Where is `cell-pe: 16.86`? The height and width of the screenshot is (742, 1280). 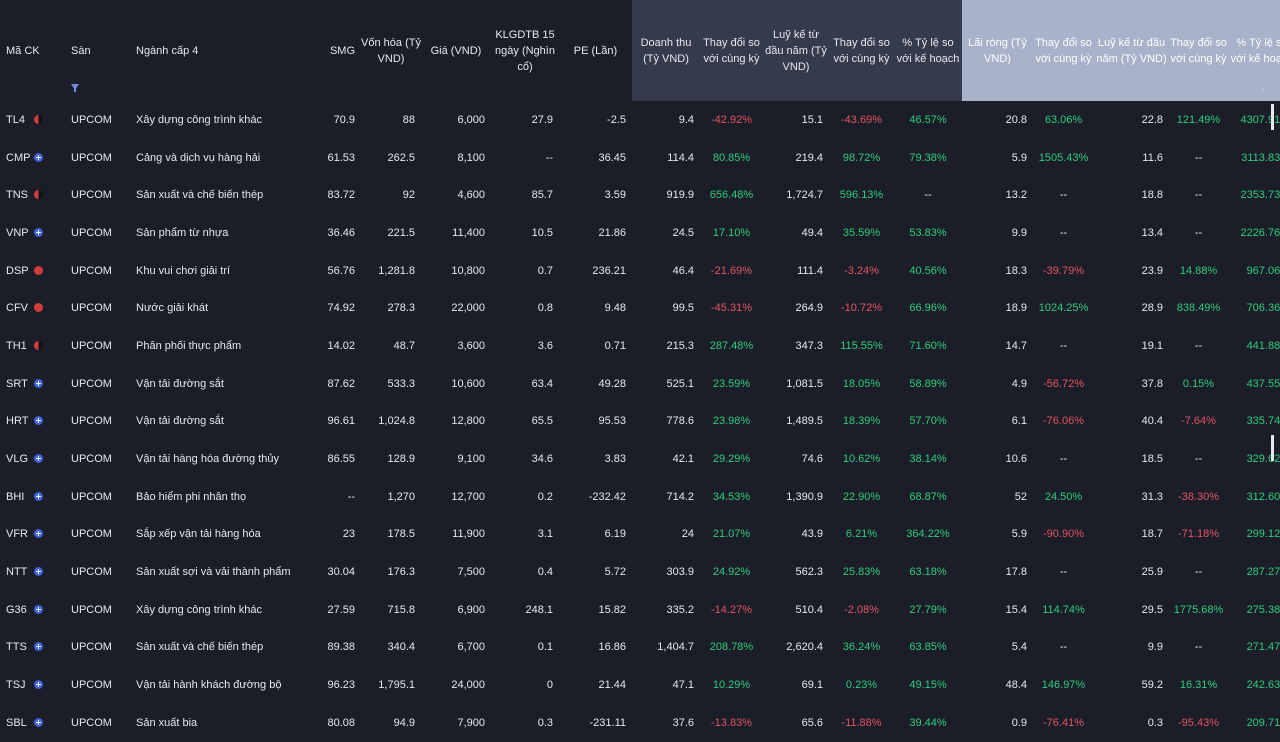 cell-pe: 16.86 is located at coordinates (612, 647).